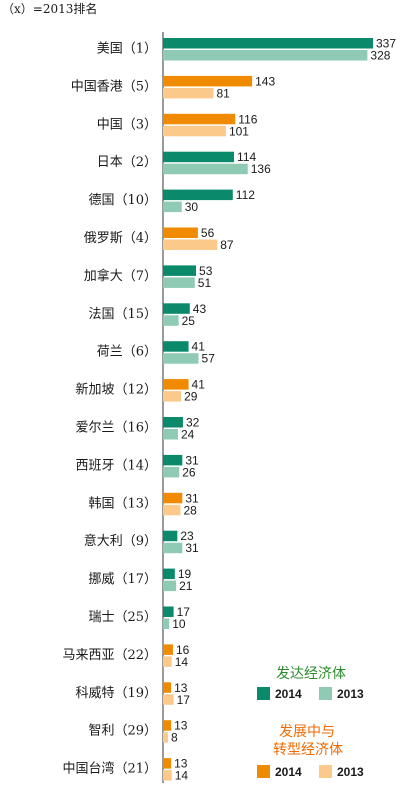  Describe the element at coordinates (114, 86) in the screenshot. I see `category-label: 中国香港（5）` at that location.